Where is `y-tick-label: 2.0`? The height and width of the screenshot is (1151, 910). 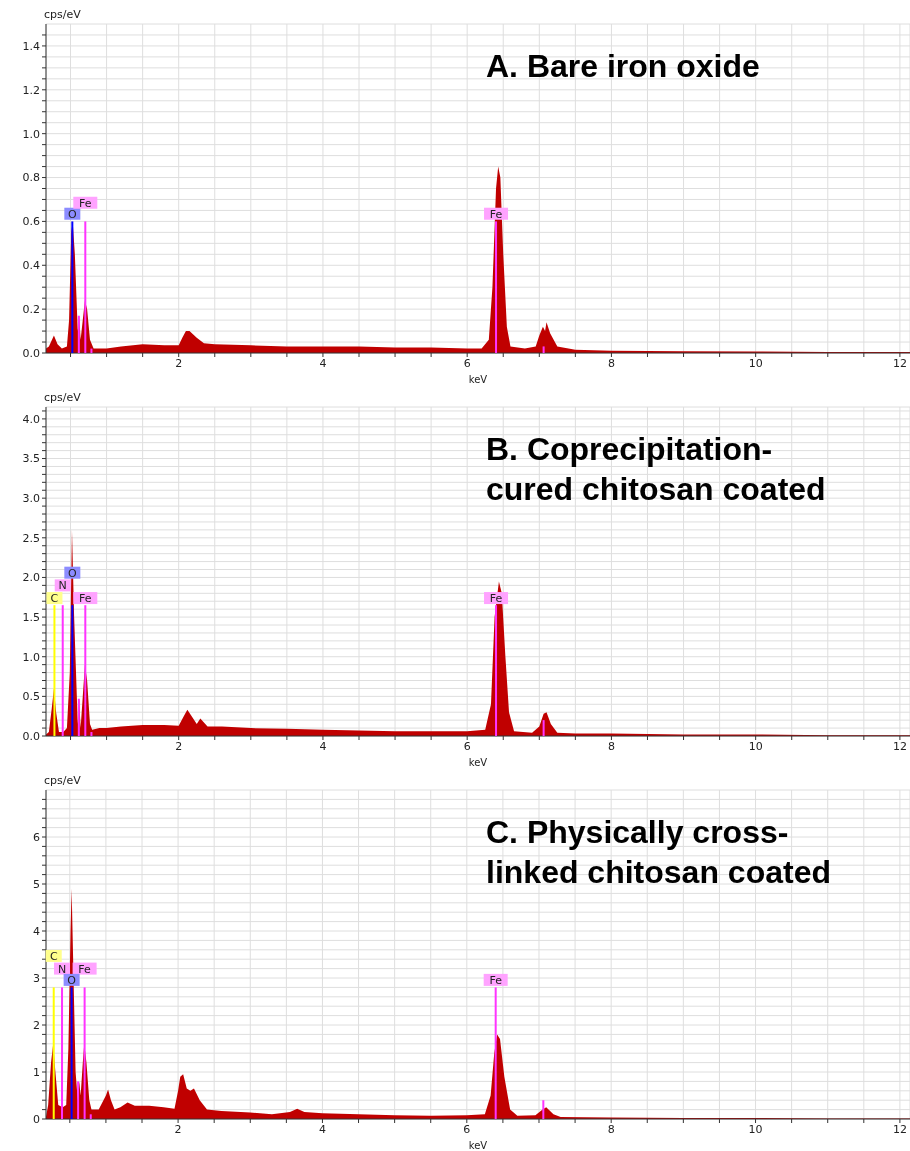
y-tick-label: 2.0 is located at coordinates (31, 578).